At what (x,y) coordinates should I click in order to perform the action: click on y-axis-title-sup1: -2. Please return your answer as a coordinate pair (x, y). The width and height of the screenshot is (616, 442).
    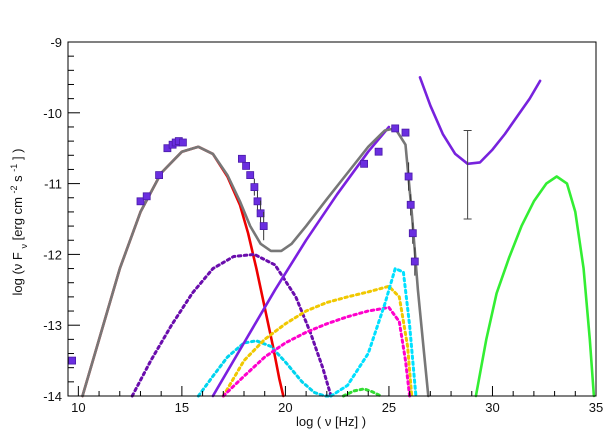
    Looking at the image, I should click on (14, 189).